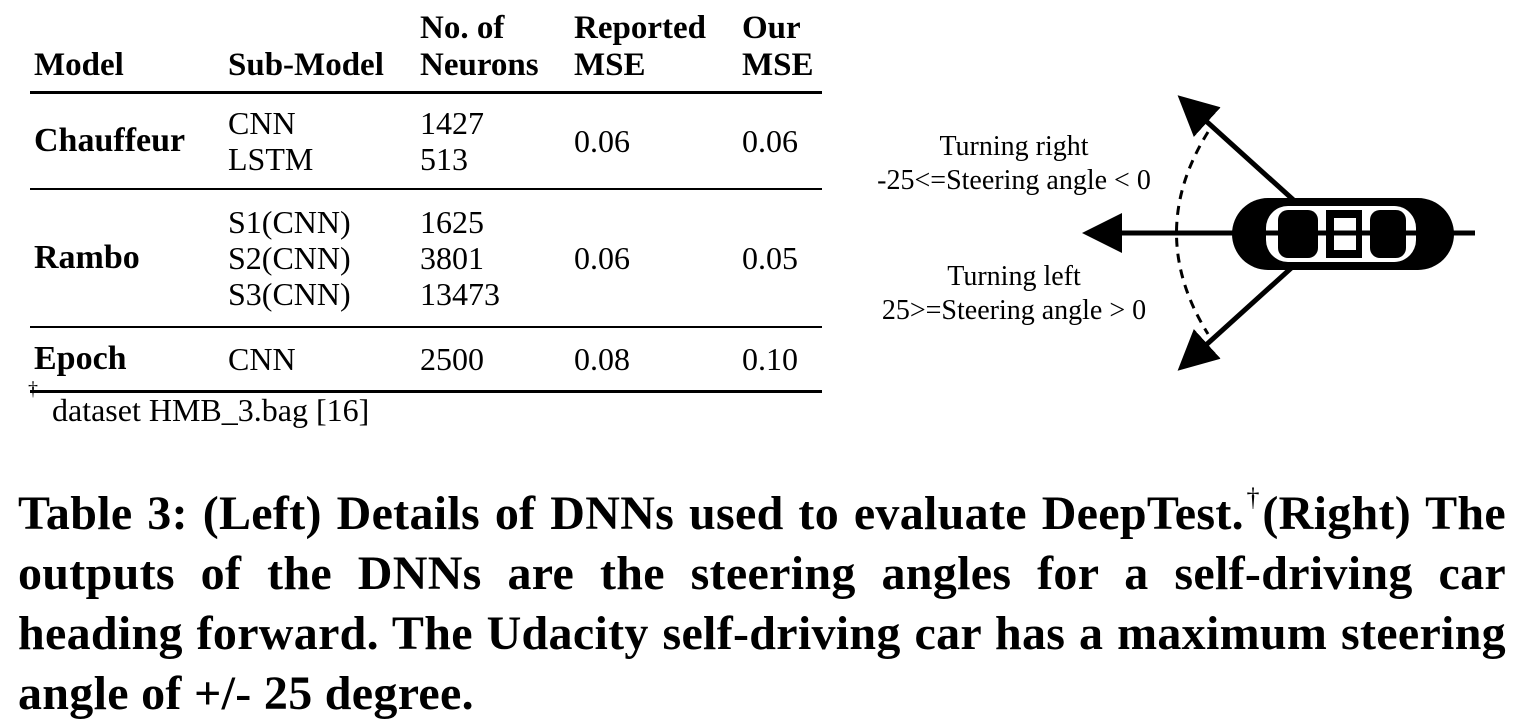 This screenshot has width=1520, height=724. I want to click on turning-left-label: Turning left 25>=Steering angle > 0, so click(1014, 293).